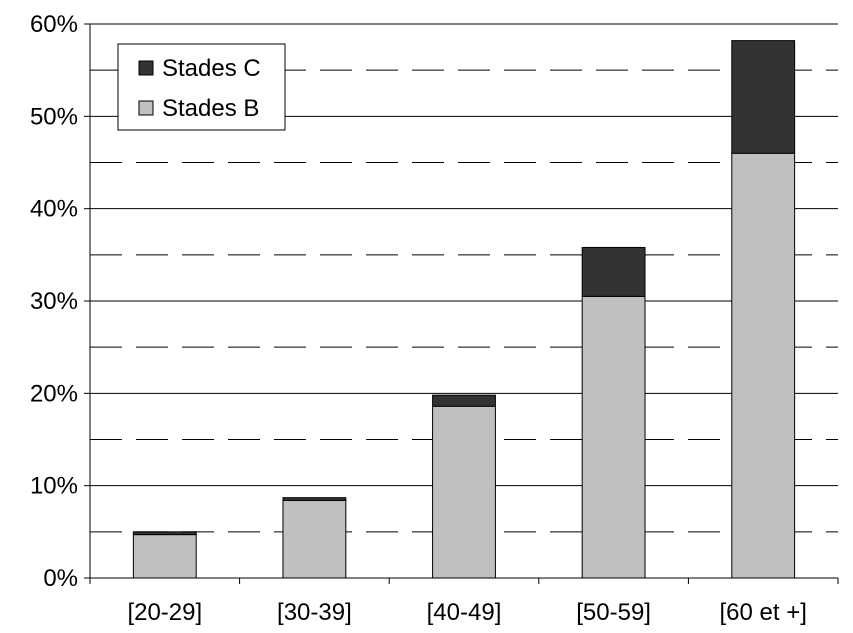 This screenshot has width=853, height=633. I want to click on legend-swatch-stades-b, so click(146, 108).